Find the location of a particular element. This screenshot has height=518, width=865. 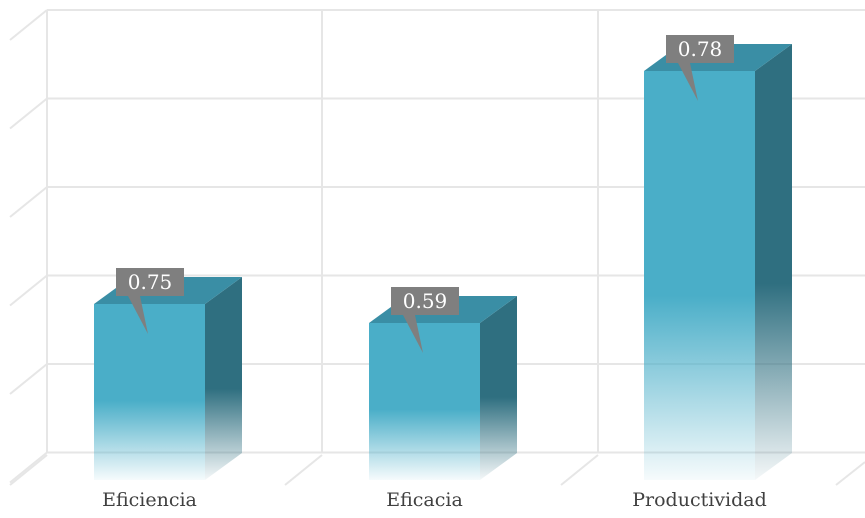

data-label: 0.78 is located at coordinates (700, 68).